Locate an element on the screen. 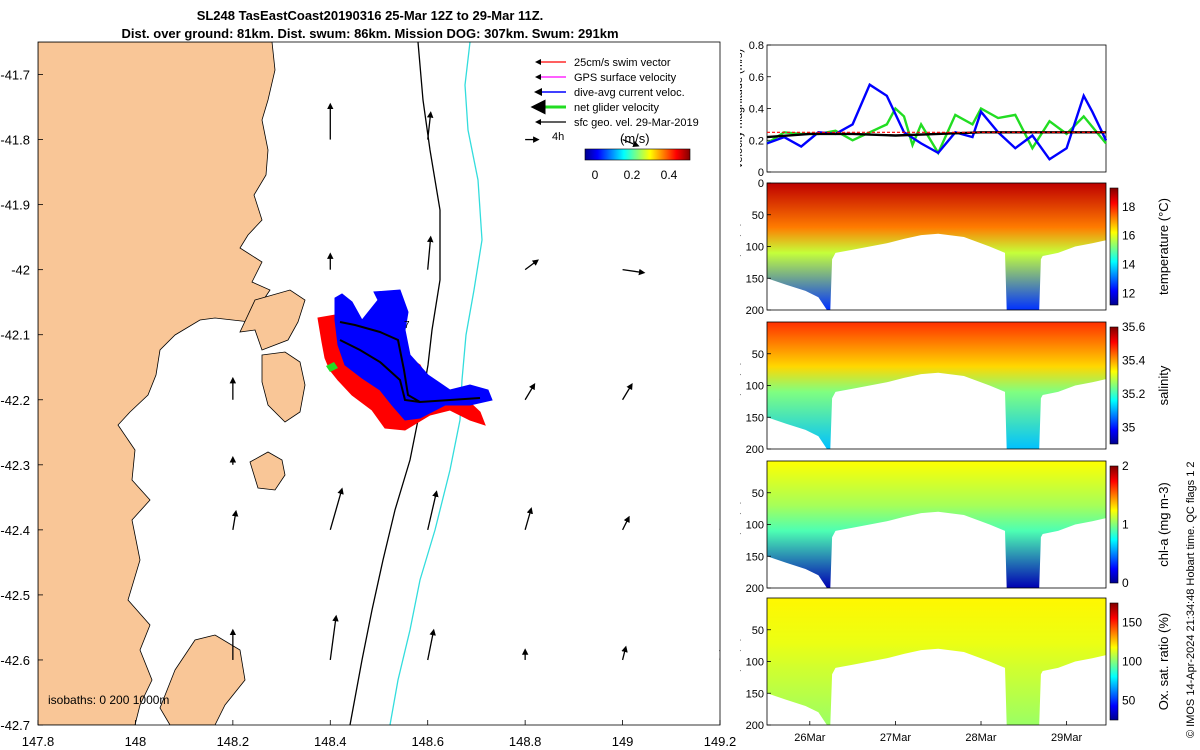 This screenshot has width=1200, height=750. colorbar-tick-label: 50 is located at coordinates (1129, 701).